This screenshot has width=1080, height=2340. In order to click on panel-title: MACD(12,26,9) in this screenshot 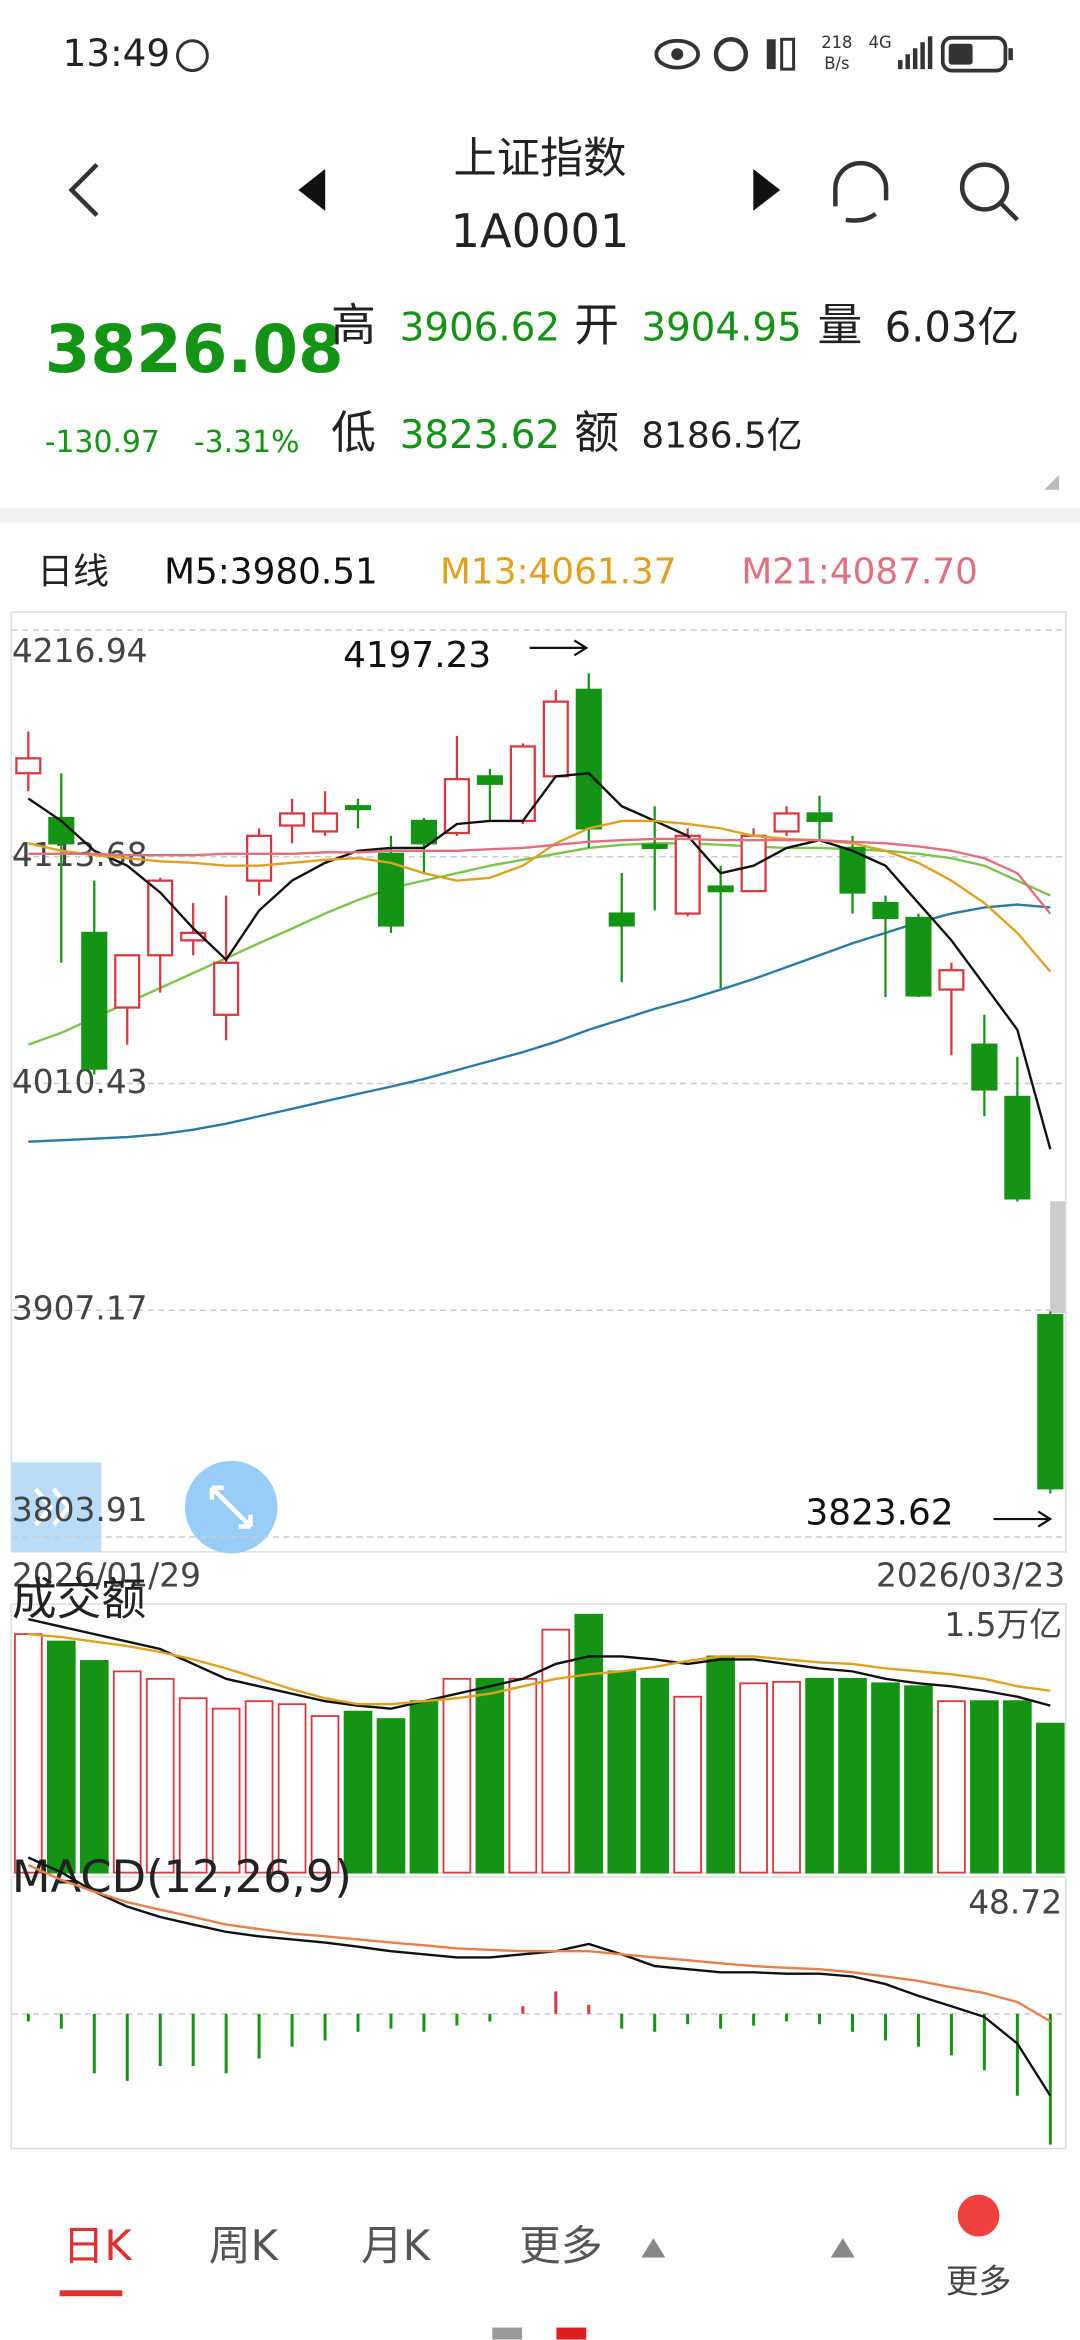, I will do `click(182, 1876)`.